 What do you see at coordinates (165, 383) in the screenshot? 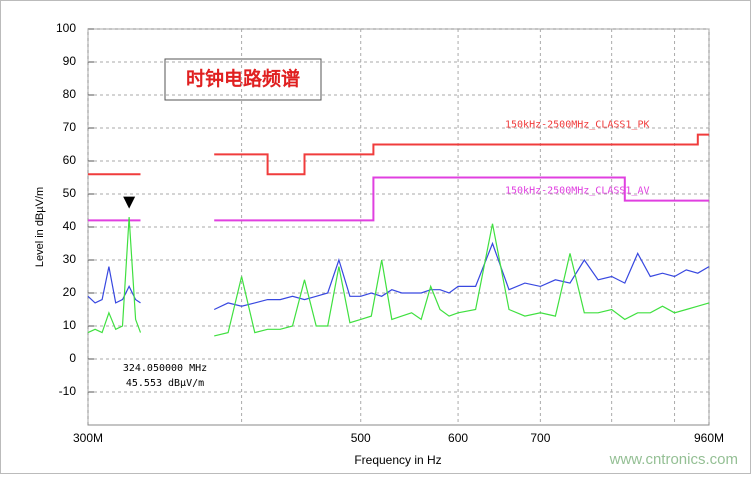
I see `marker-label: 45.553 dBµV/m` at bounding box center [165, 383].